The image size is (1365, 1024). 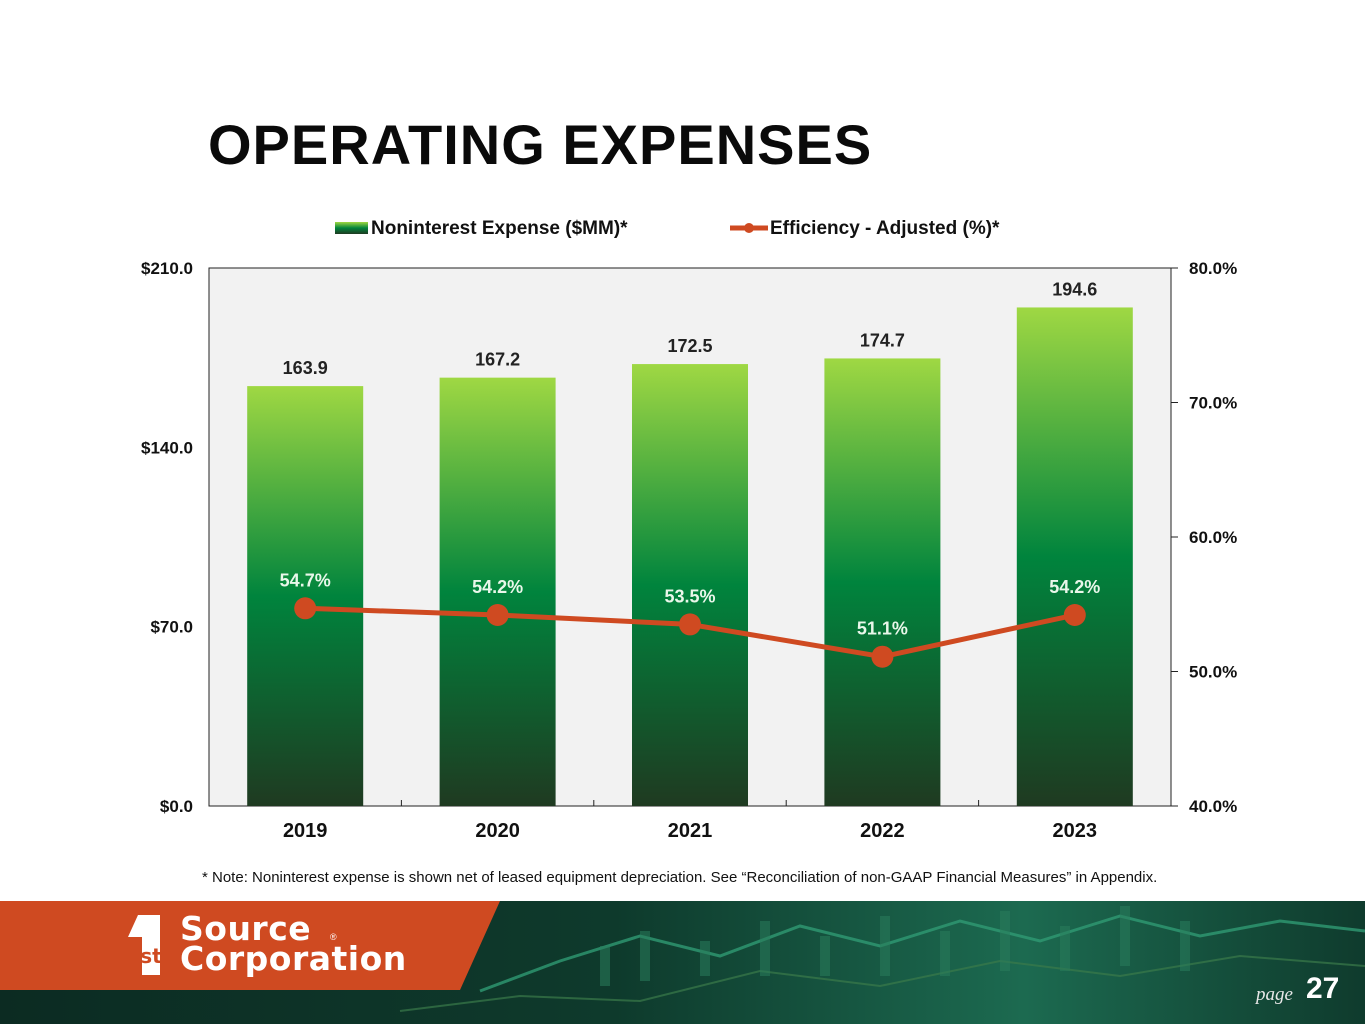 I want to click on bar-value-label: 194.6, so click(x=1074, y=289).